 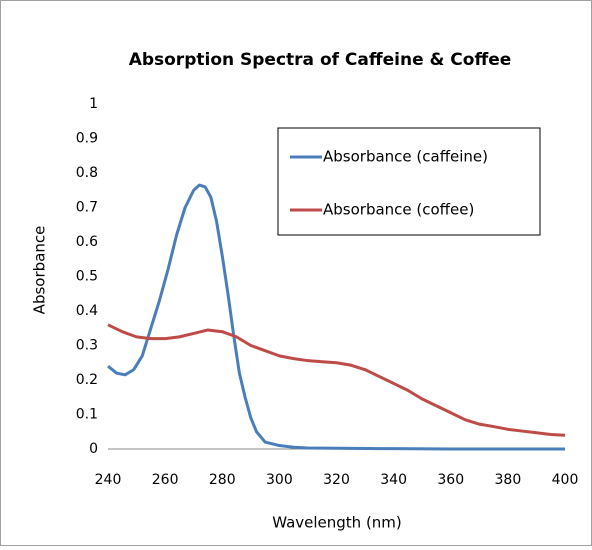 What do you see at coordinates (87, 346) in the screenshot?
I see `y-tick-label: 0.3` at bounding box center [87, 346].